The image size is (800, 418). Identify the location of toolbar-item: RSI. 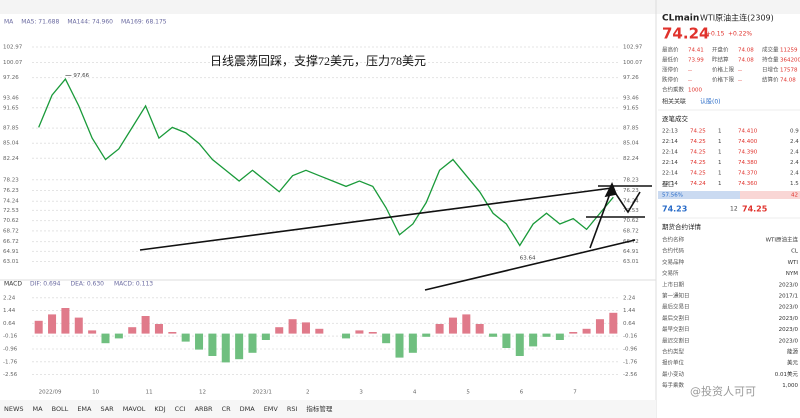
(292, 409).